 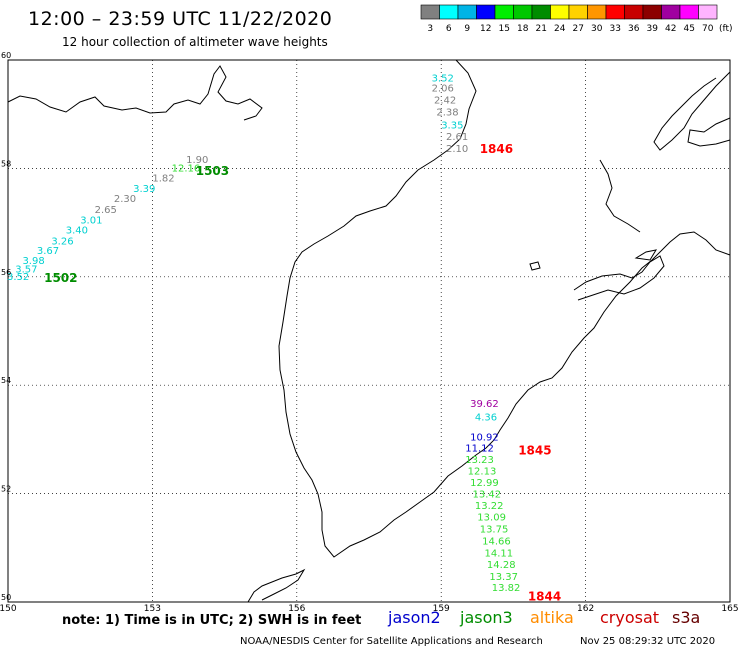 I want to click on lon-tick-label: 165, so click(x=729, y=609).